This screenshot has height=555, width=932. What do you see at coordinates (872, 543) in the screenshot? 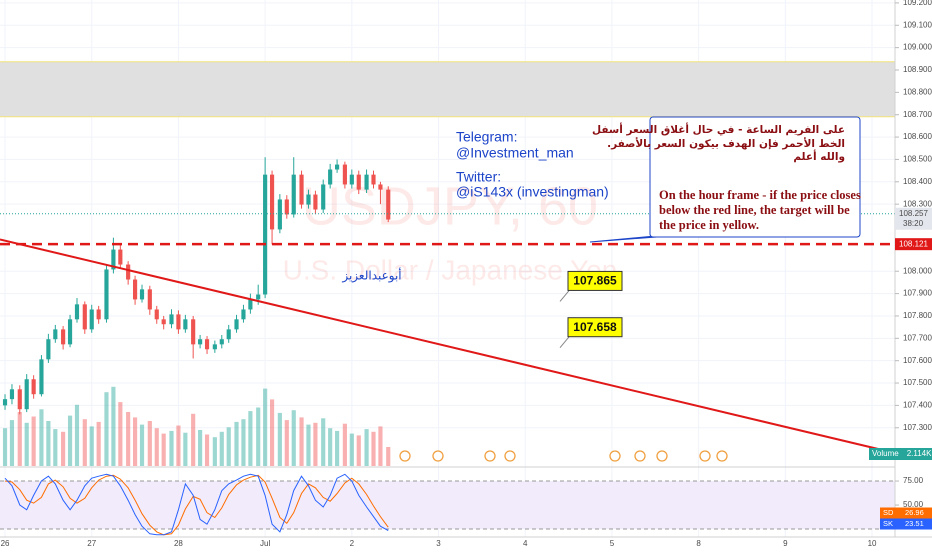
I see `x-tick-label: 10` at bounding box center [872, 543].